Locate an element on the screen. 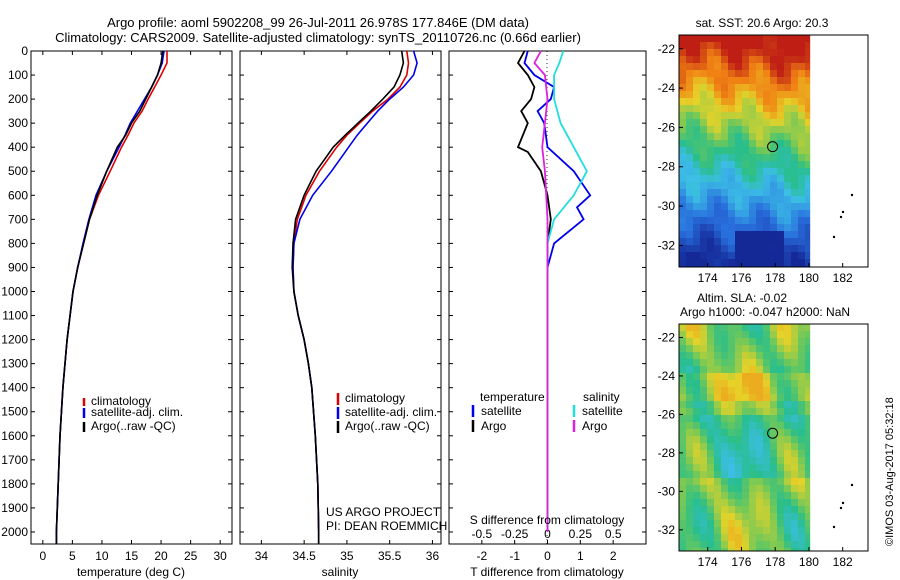 Image resolution: width=900 pixels, height=580 pixels. legend-s-satellite-label: satellite is located at coordinates (602, 411).